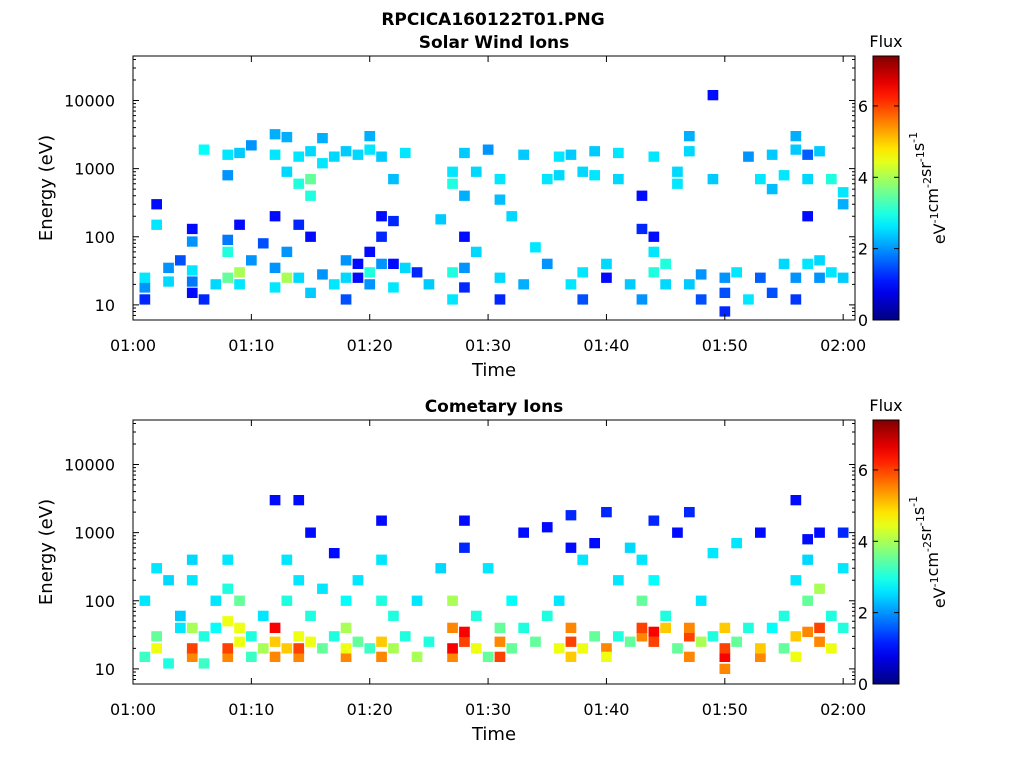  Describe the element at coordinates (493, 734) in the screenshot. I see `panel-2-x-axis-label: Time` at that location.